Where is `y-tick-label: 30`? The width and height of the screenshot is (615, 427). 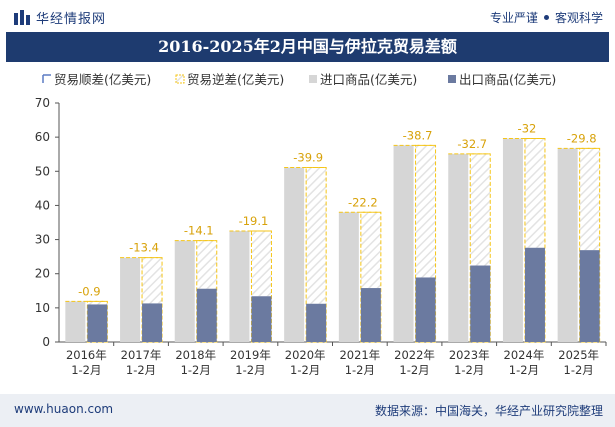
y-tick-label: 30 is located at coordinates (42, 240).